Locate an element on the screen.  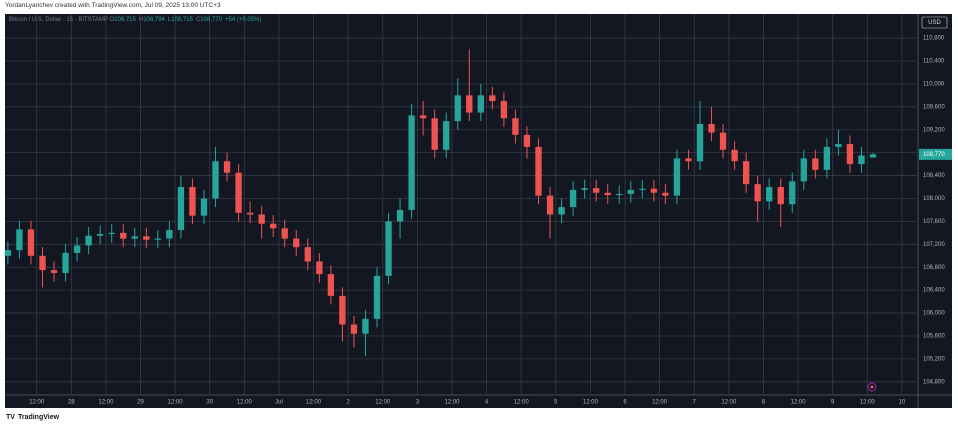
y-tick-label: 107,600 is located at coordinates (934, 222).